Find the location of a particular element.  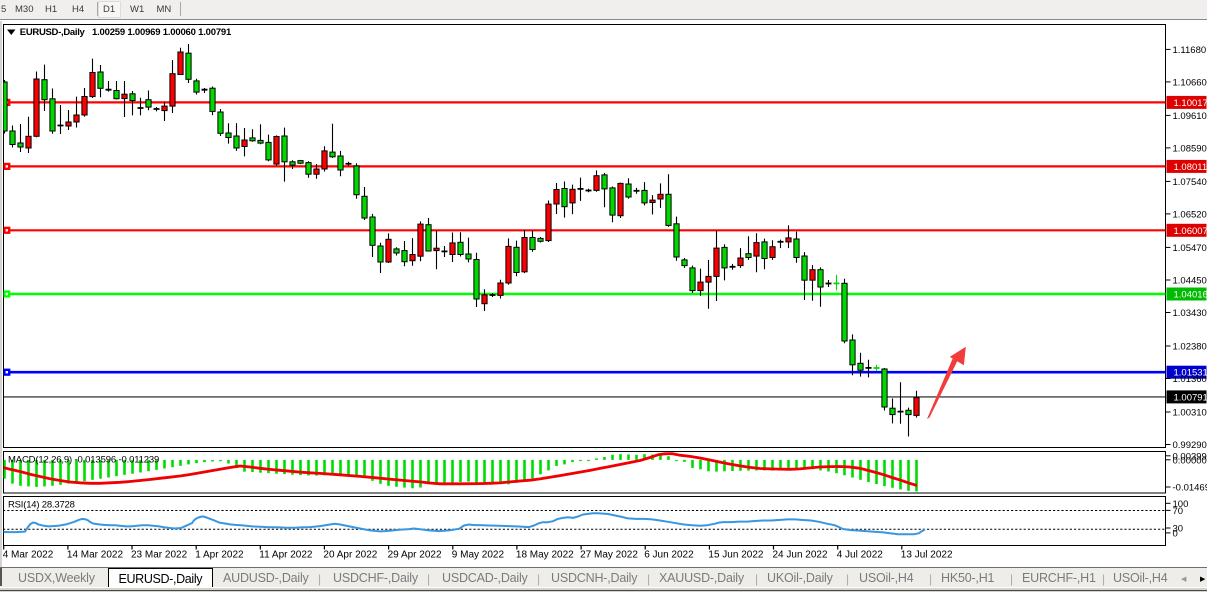

svg-text: 14 Mar 2022 is located at coordinates (95, 555).